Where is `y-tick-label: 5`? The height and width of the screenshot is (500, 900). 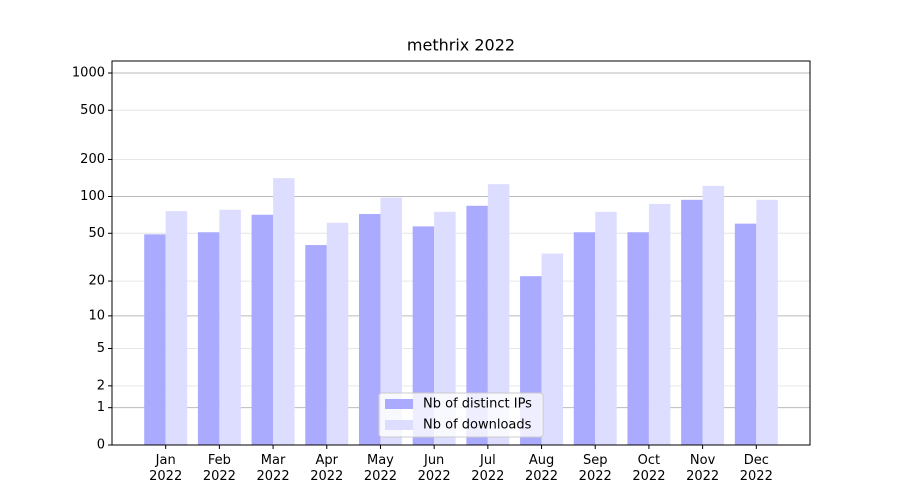 y-tick-label: 5 is located at coordinates (101, 348).